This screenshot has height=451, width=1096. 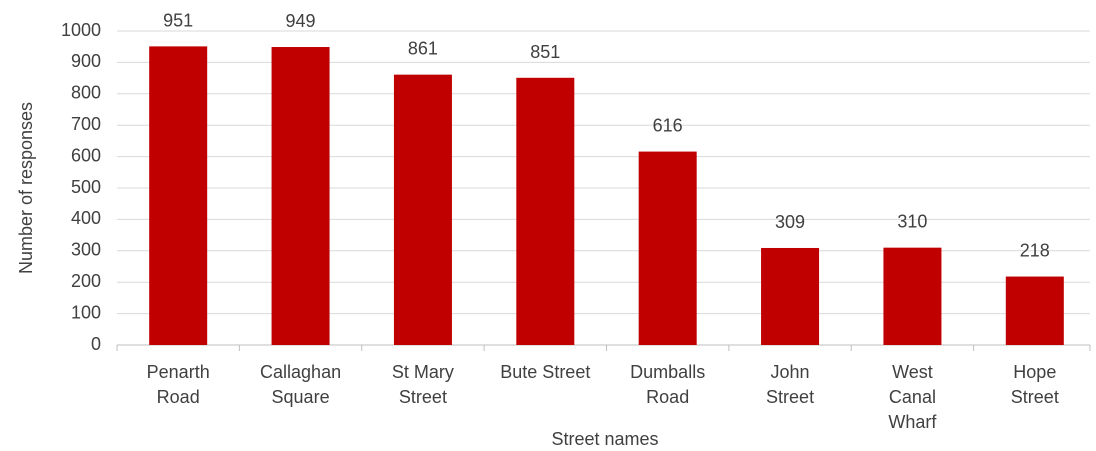 I want to click on data-label: 616, so click(x=668, y=126).